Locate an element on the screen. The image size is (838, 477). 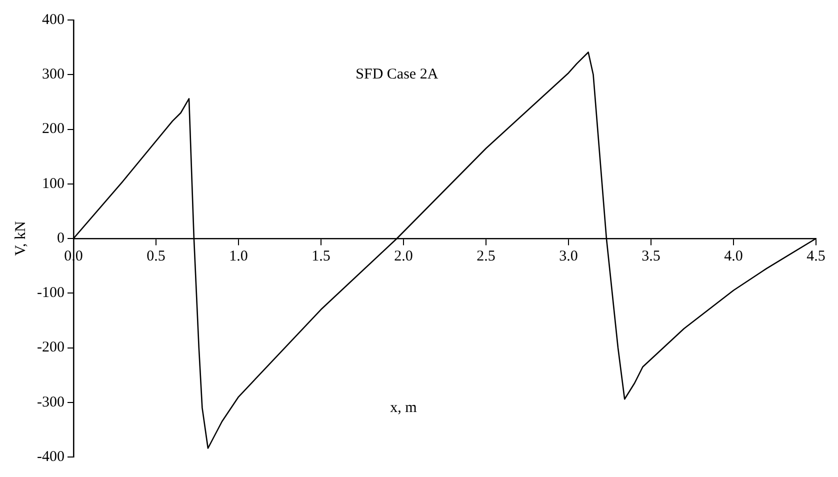
x-tick-label: 3.5 is located at coordinates (651, 256).